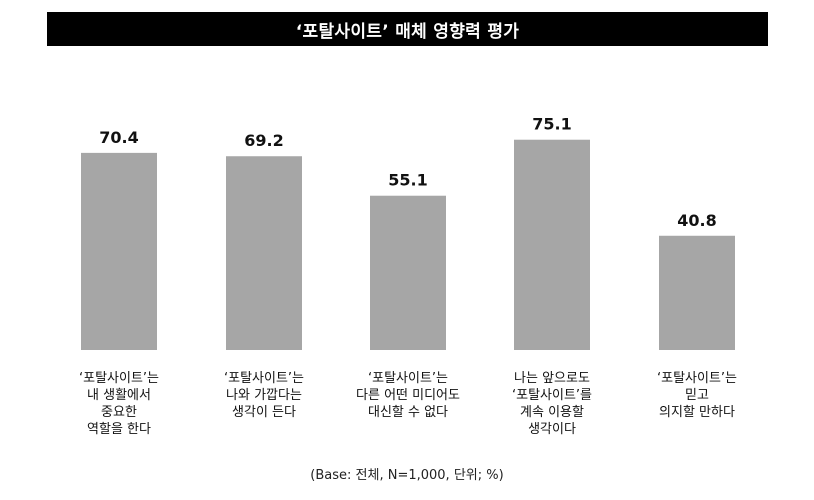  I want to click on category-label-line: 믿고, so click(697, 395).